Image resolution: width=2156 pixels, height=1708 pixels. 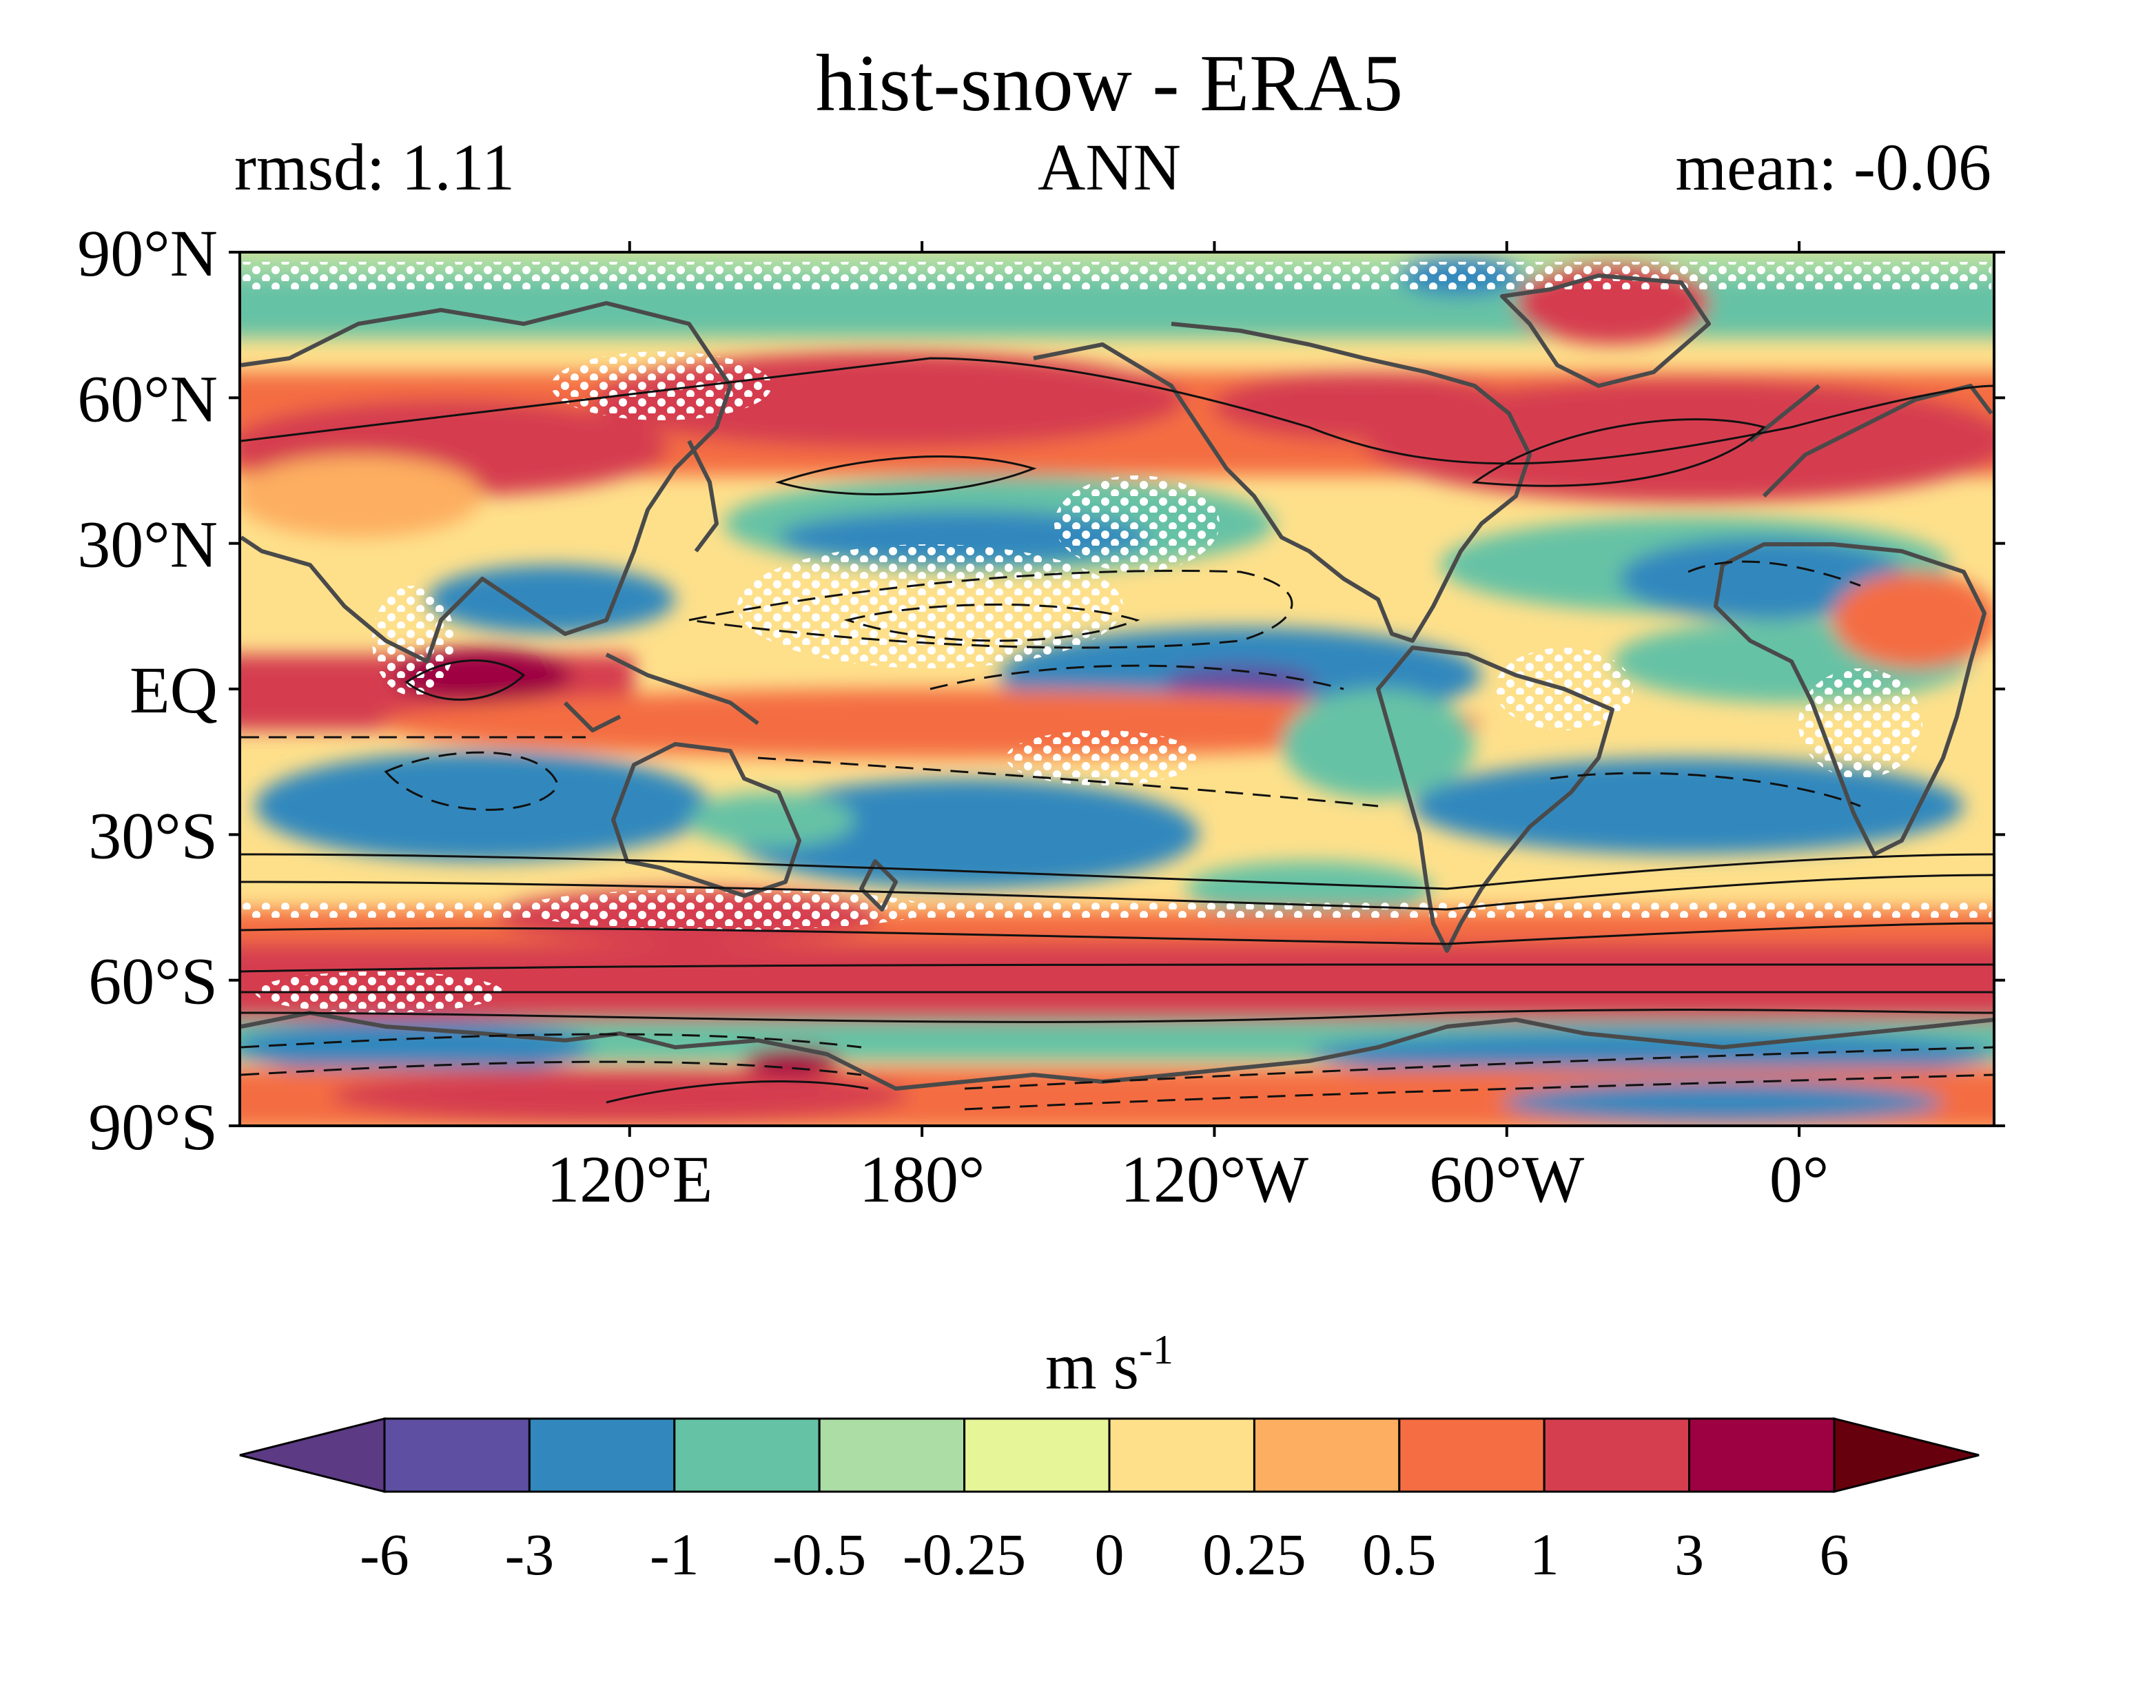 What do you see at coordinates (153, 1127) in the screenshot?
I see `lat-tick-label: 90°S` at bounding box center [153, 1127].